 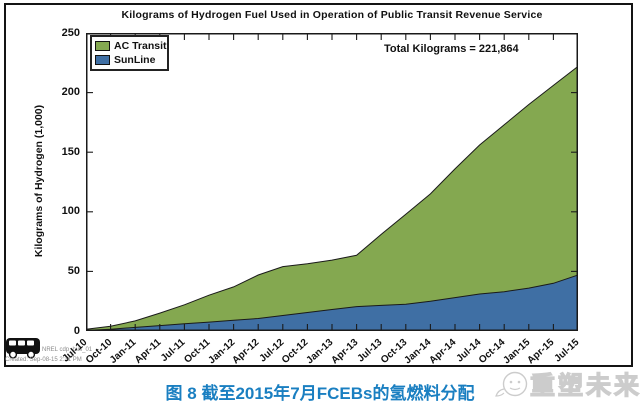 What do you see at coordinates (140, 46) in the screenshot?
I see `legend-label-ac-transit: AC Transit` at bounding box center [140, 46].